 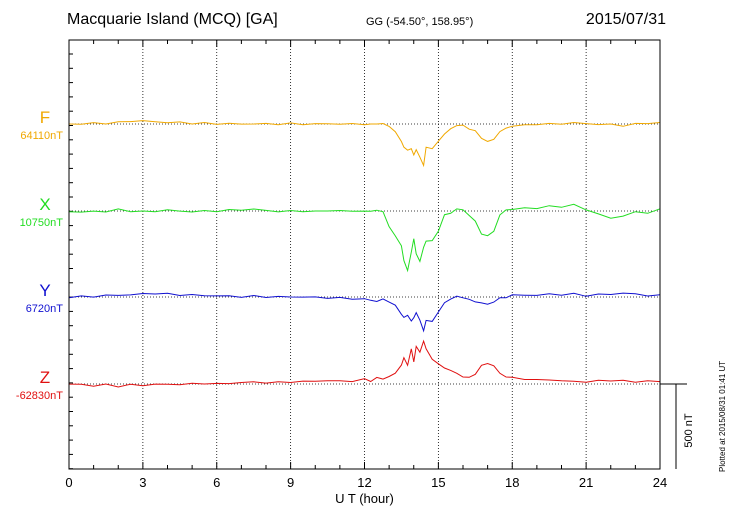 I want to click on series-x-line, so click(x=364, y=238).